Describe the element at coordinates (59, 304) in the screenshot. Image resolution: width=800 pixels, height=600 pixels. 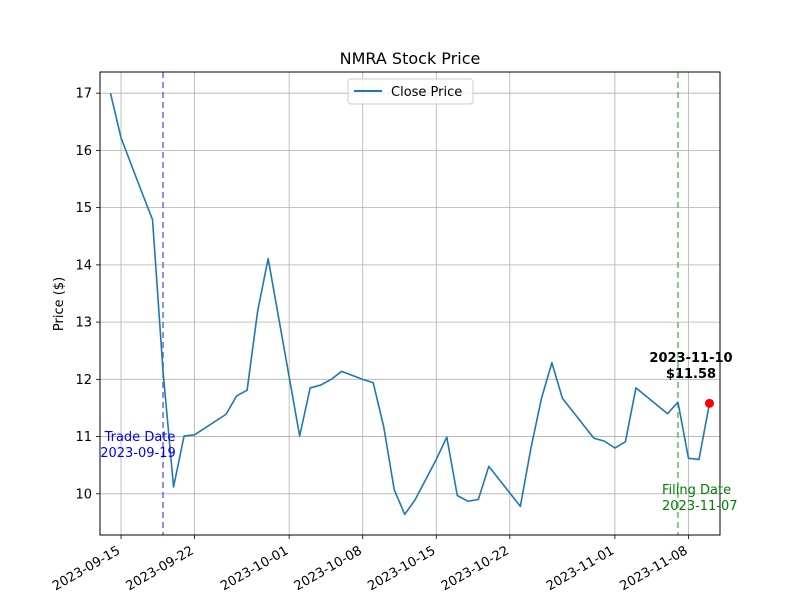
I see `y-axis-label: Price ($)` at that location.